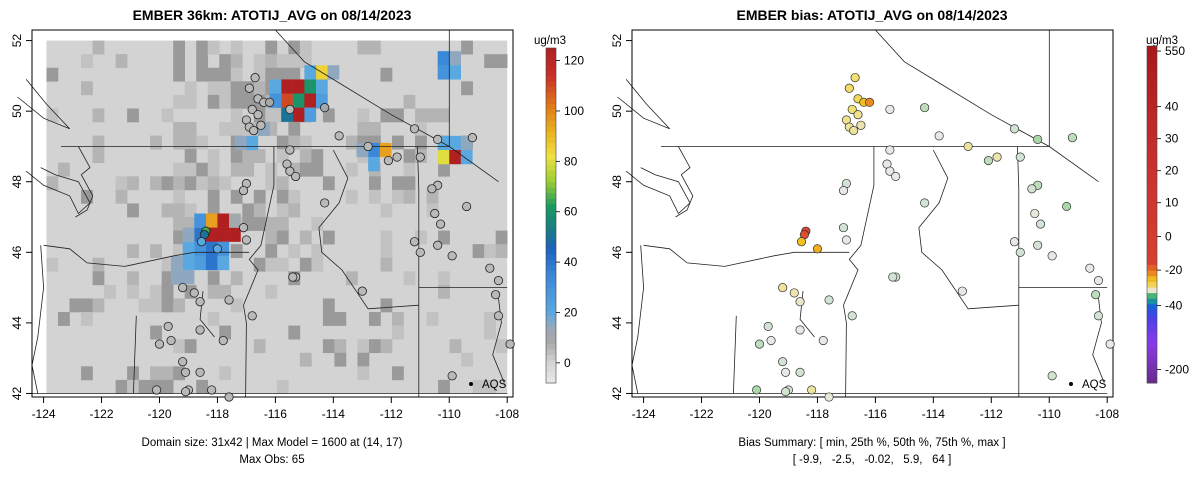  I want to click on x-tick-label: -108, so click(1107, 414).